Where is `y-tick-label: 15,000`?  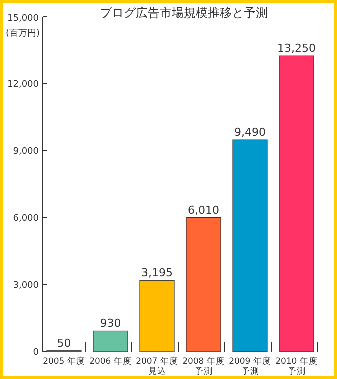
y-tick-label: 15,000 is located at coordinates (24, 19).